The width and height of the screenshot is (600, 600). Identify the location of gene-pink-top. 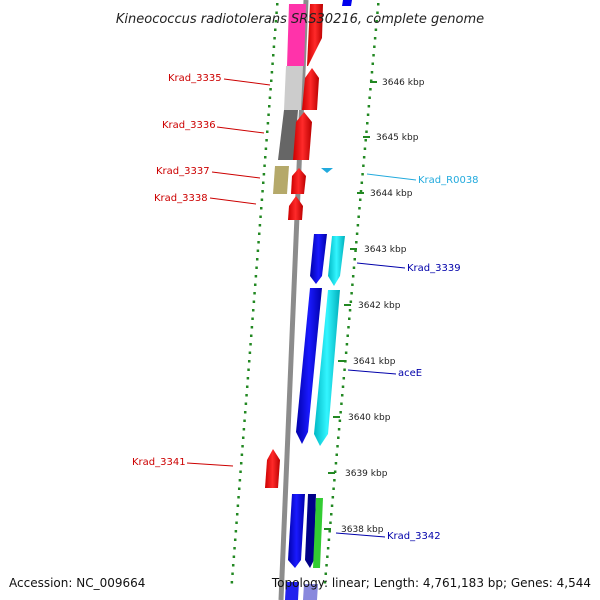
(296, 35).